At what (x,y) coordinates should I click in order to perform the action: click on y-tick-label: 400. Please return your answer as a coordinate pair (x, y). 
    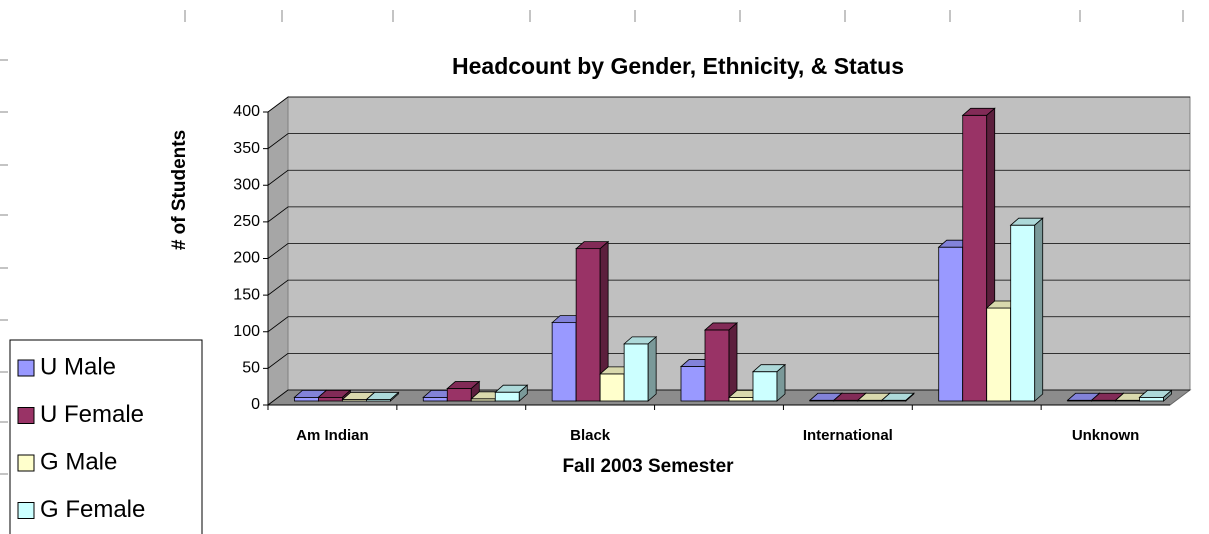
    Looking at the image, I should click on (246, 111).